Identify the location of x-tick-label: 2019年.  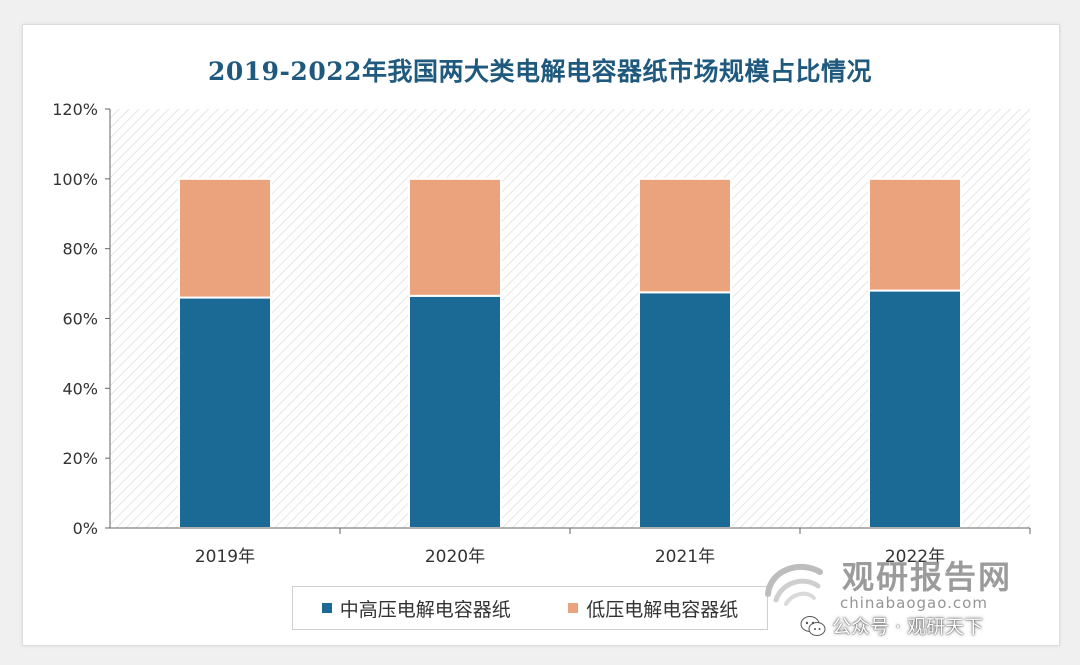
(225, 557).